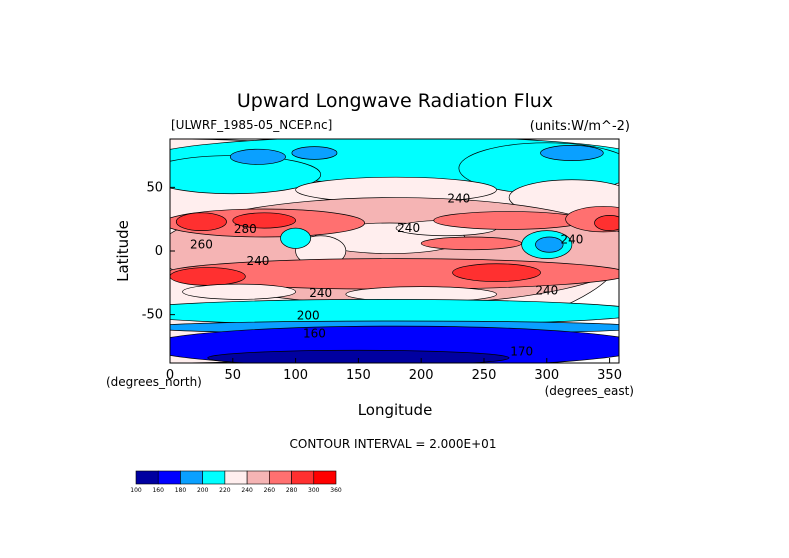 The height and width of the screenshot is (558, 789). What do you see at coordinates (158, 490) in the screenshot?
I see `colorbar-label-1: 160` at bounding box center [158, 490].